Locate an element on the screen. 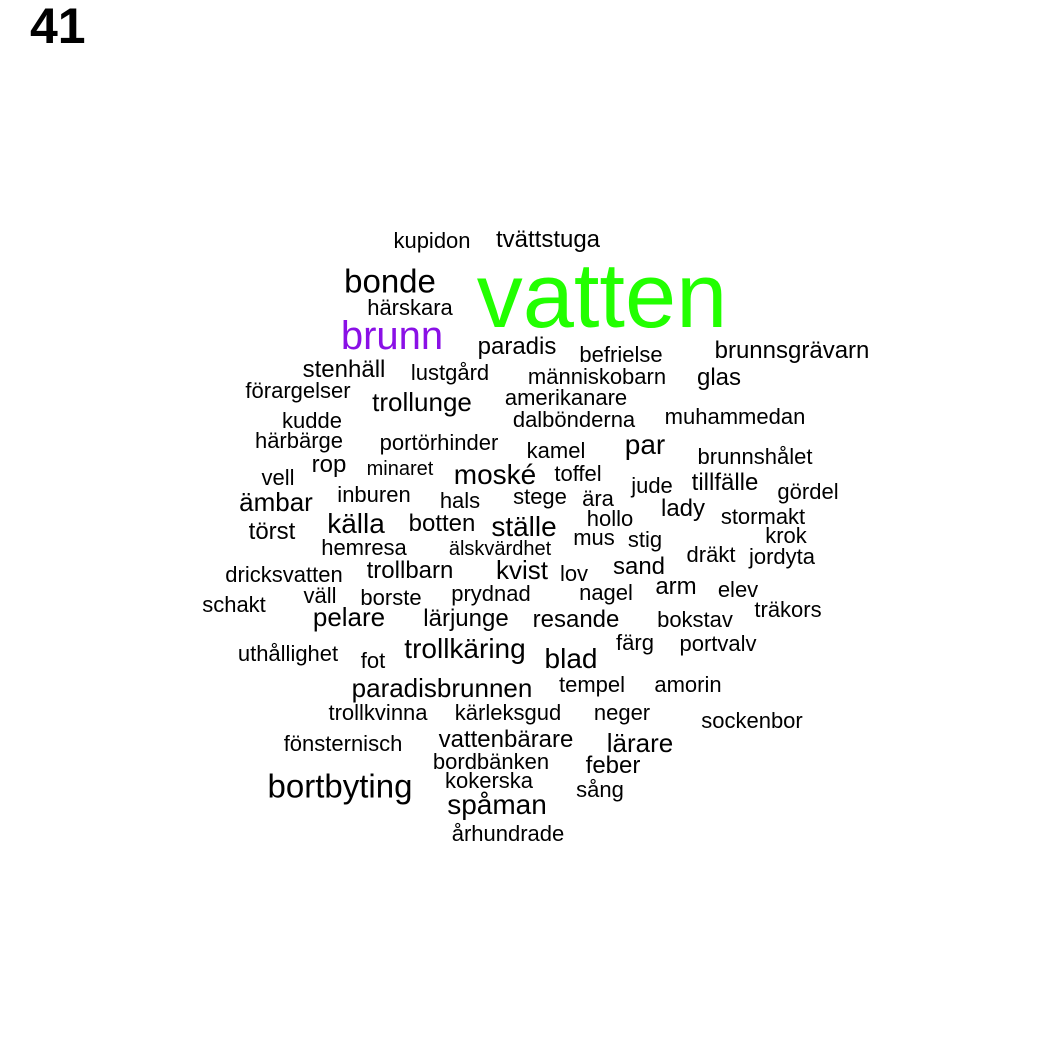 The height and width of the screenshot is (1050, 1050). cloud-word: bonde is located at coordinates (390, 281).